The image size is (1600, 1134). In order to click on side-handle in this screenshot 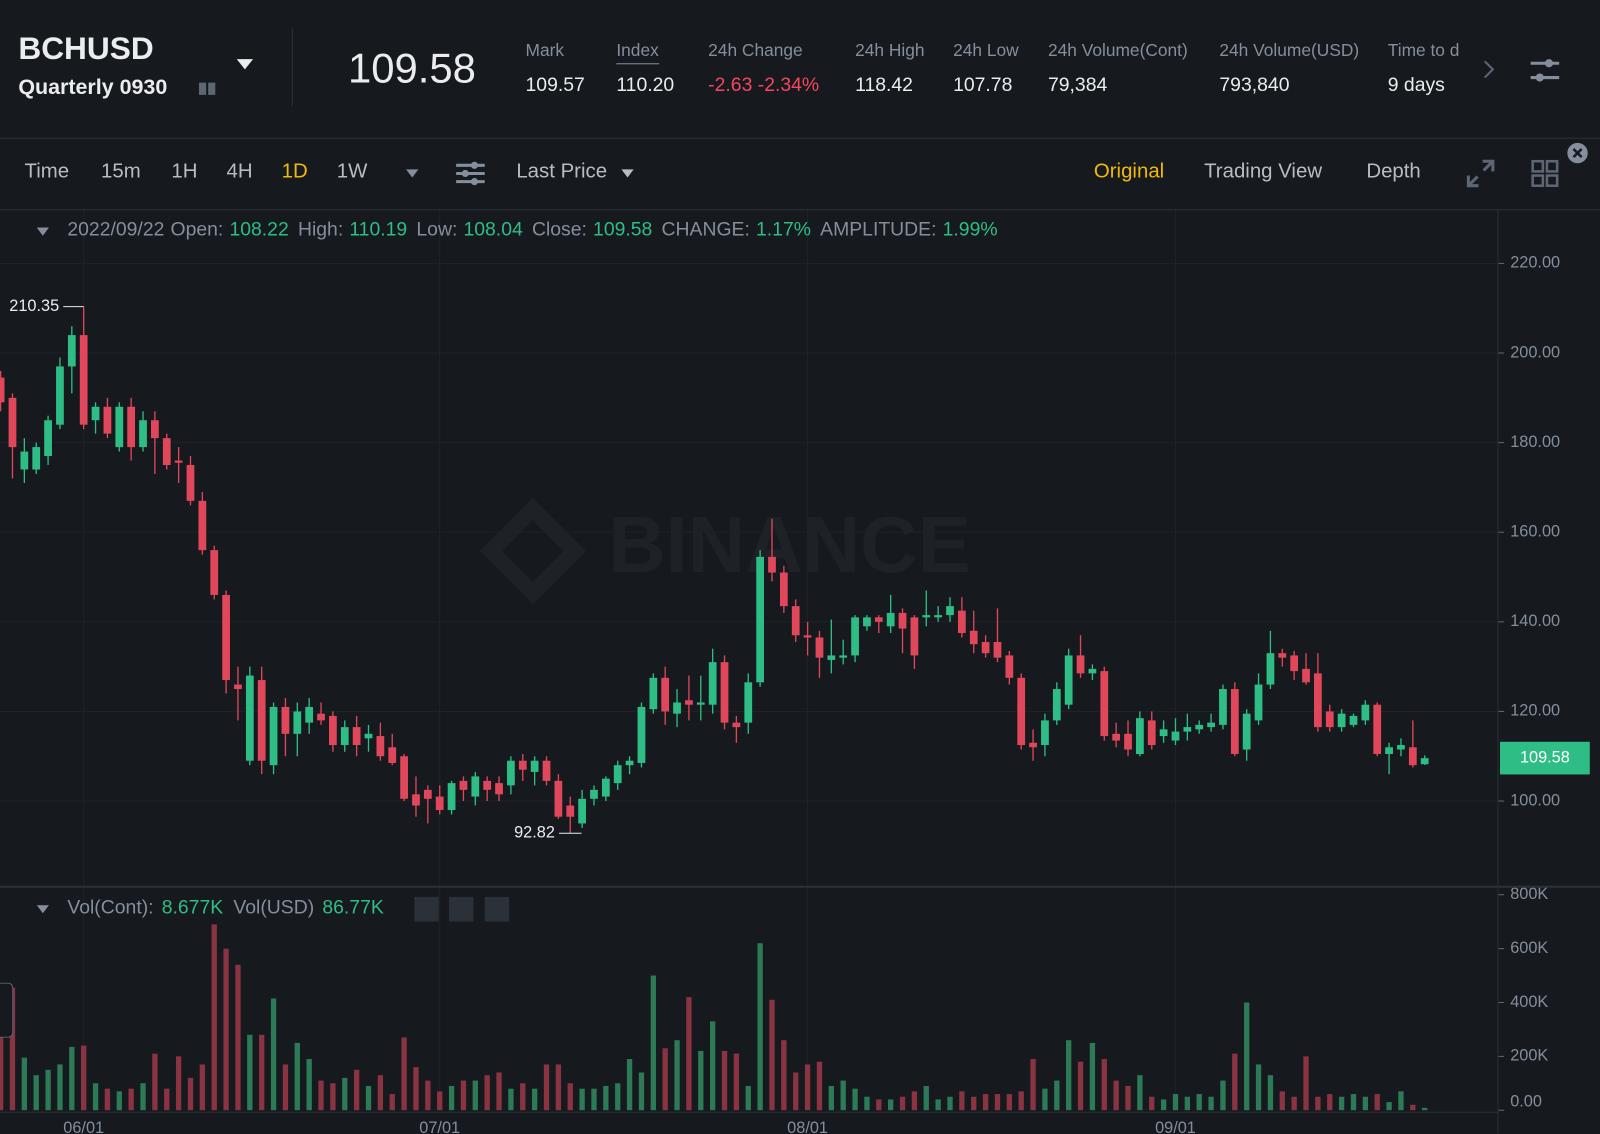, I will do `click(7, 1010)`.